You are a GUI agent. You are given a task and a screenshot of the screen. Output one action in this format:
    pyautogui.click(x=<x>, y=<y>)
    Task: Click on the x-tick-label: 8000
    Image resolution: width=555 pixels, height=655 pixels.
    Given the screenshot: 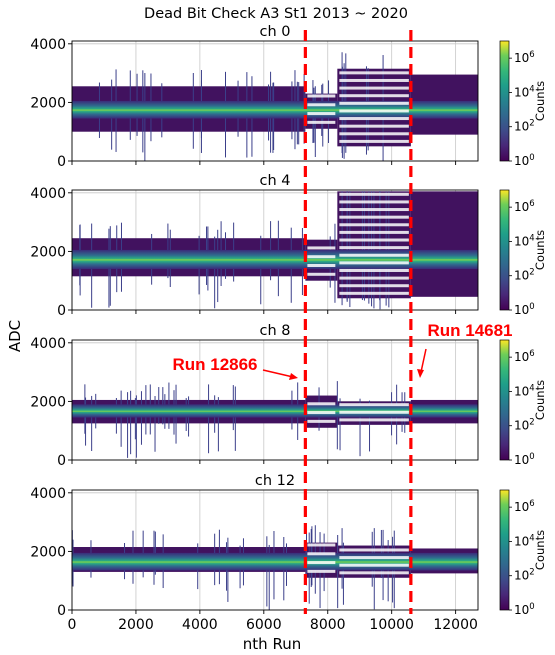 What is the action you would take?
    pyautogui.click(x=328, y=625)
    